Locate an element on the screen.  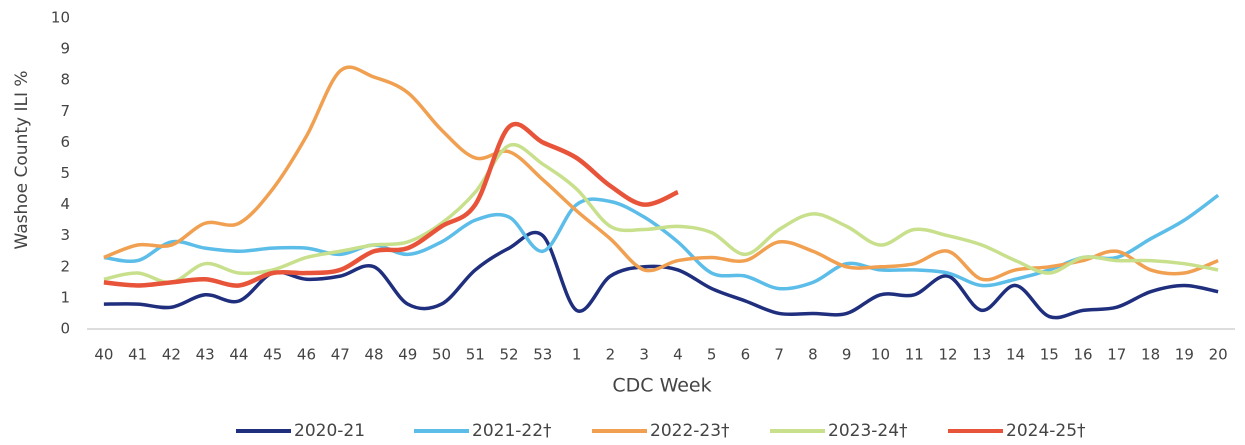
x-tick-label: 7 is located at coordinates (779, 355).